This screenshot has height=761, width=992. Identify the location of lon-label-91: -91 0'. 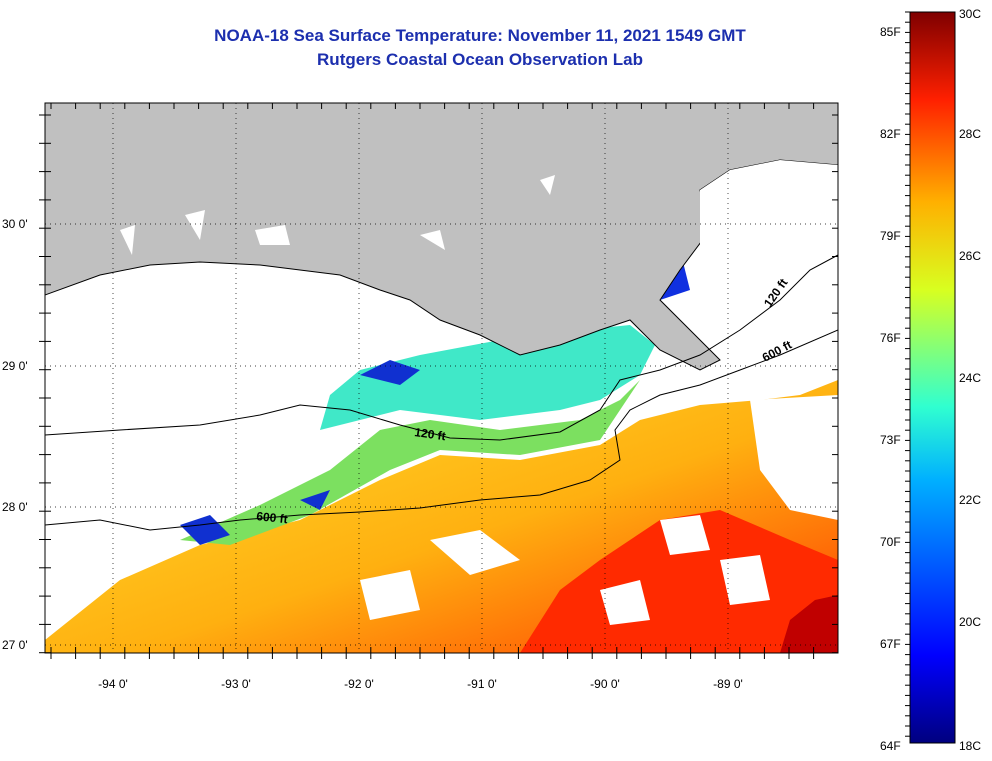
(482, 684).